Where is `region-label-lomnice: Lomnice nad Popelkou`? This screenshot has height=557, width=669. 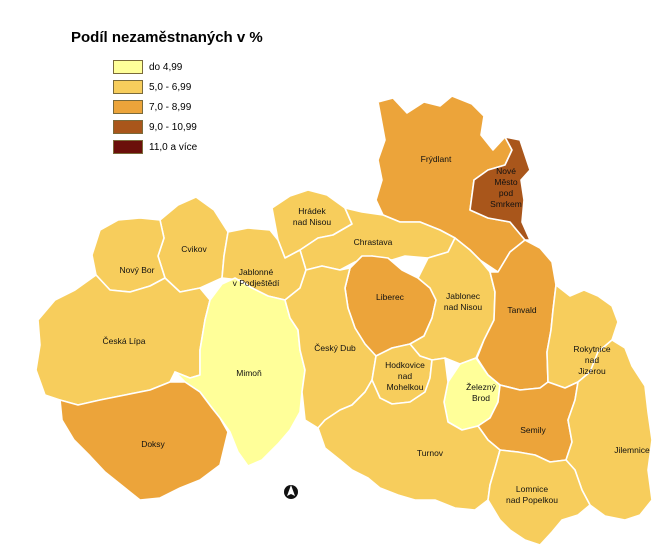 region-label-lomnice: Lomnice nad Popelkou is located at coordinates (532, 494).